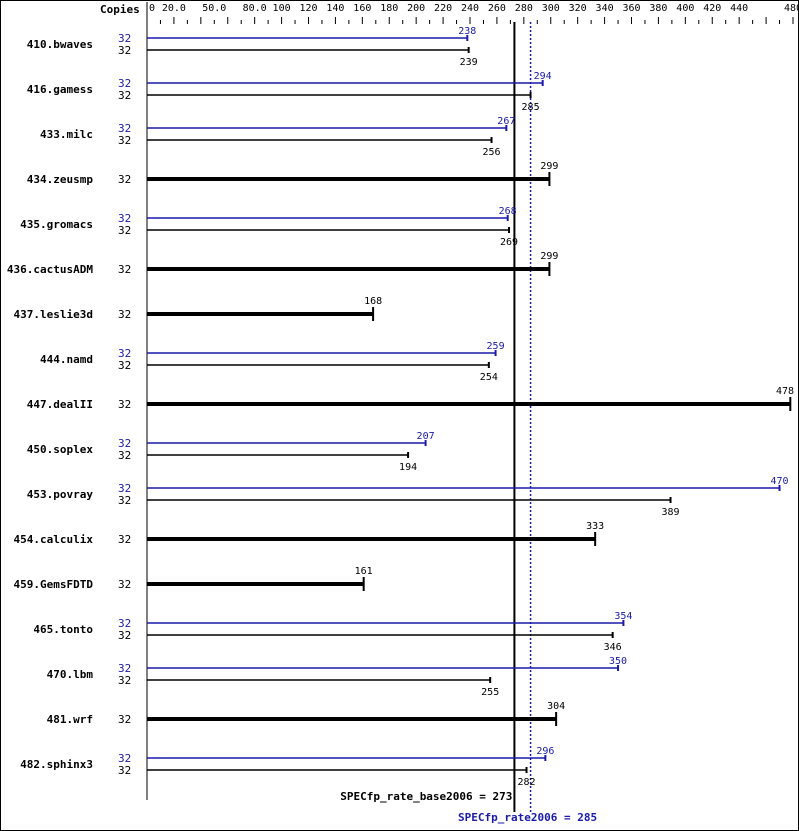  Describe the element at coordinates (631, 8) in the screenshot. I see `tick-label: 360` at that location.